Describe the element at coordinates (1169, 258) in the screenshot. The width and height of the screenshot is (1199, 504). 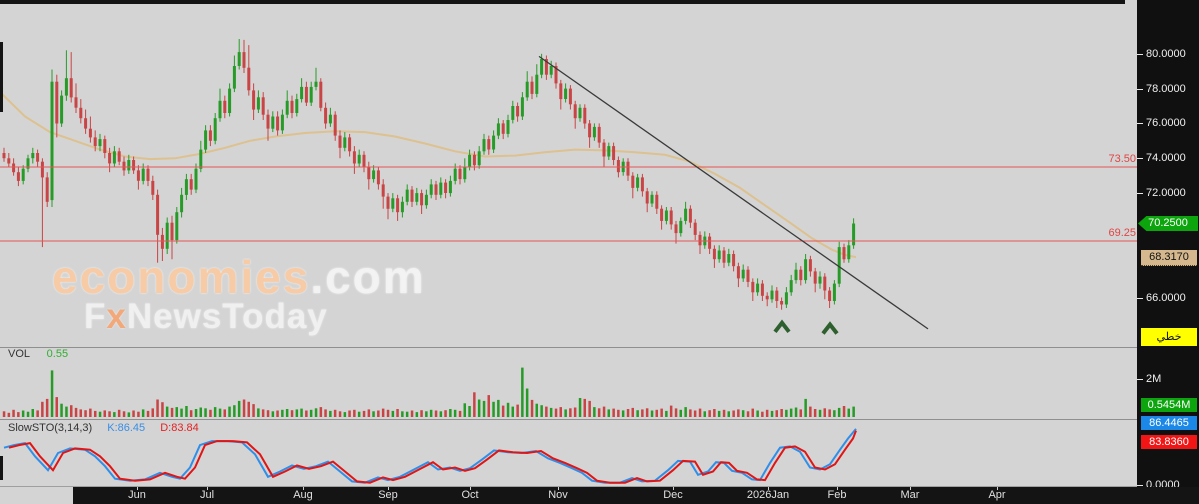
I see `moving-average-badge: 68.3170` at that location.